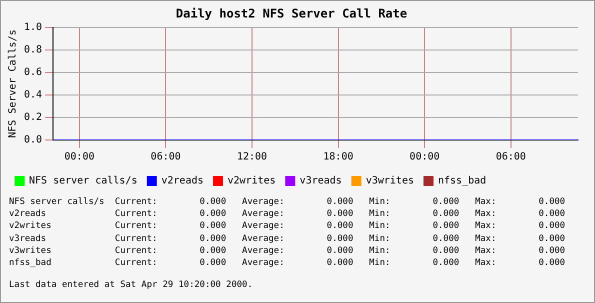  I want to click on text: NFS server calls/s Current: 0.000 Average: 0.000 Min: 0.000 Max: 0.000, so click(287, 202).